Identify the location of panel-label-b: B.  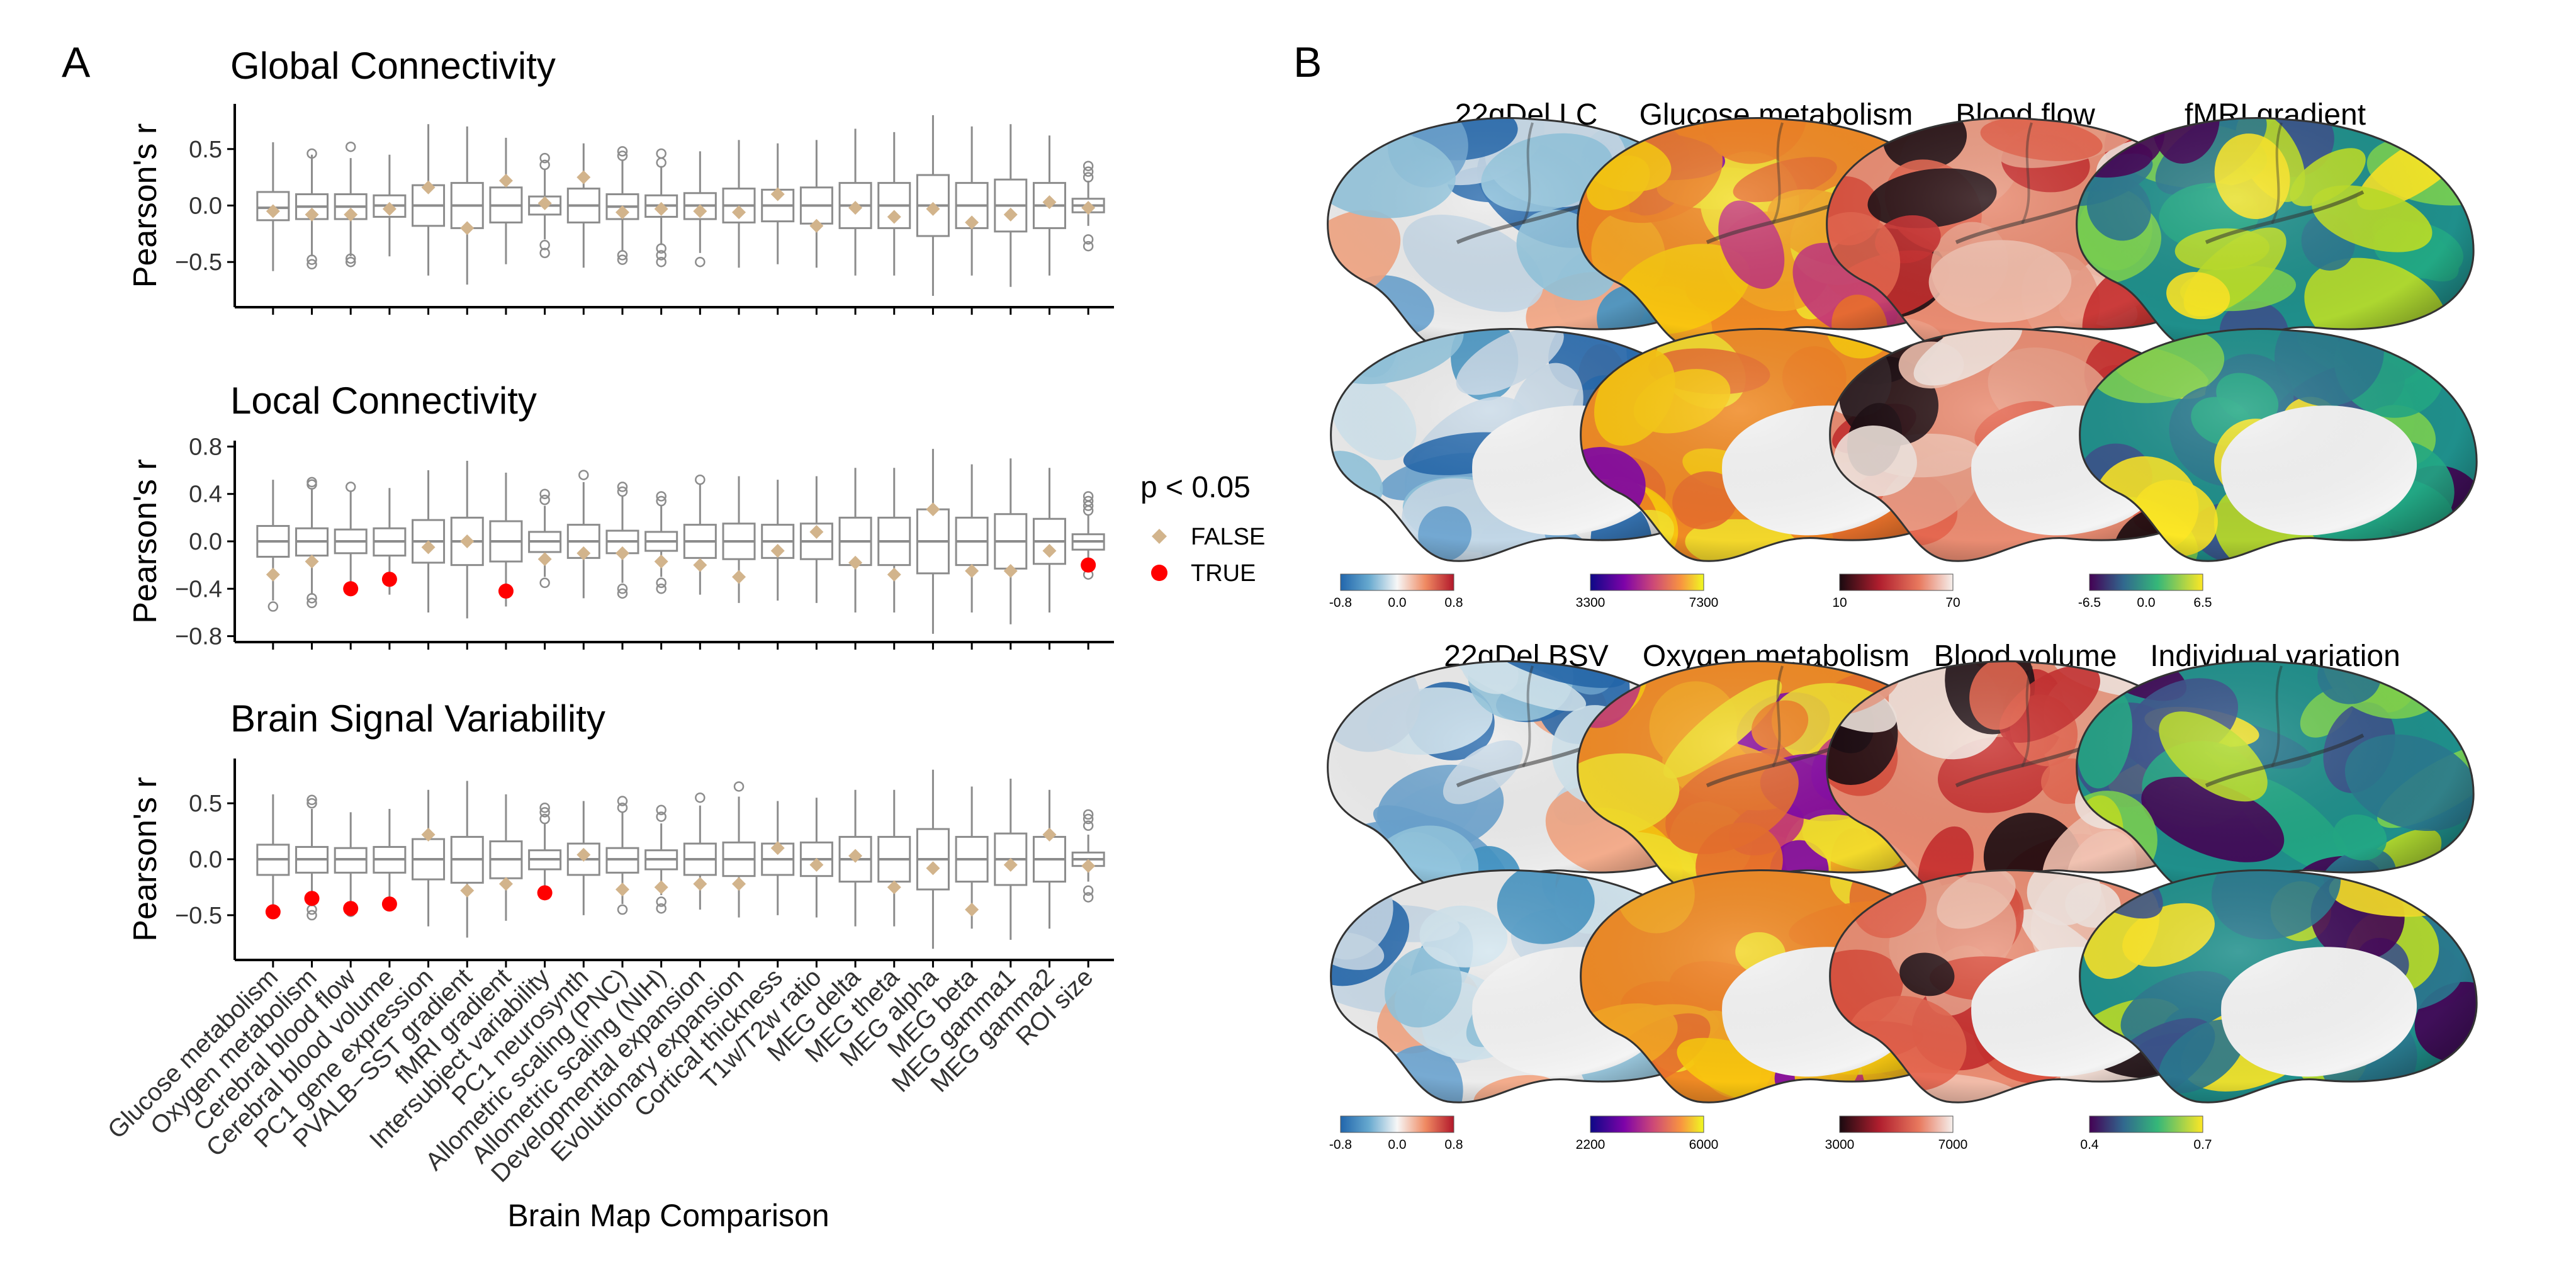
(1307, 62).